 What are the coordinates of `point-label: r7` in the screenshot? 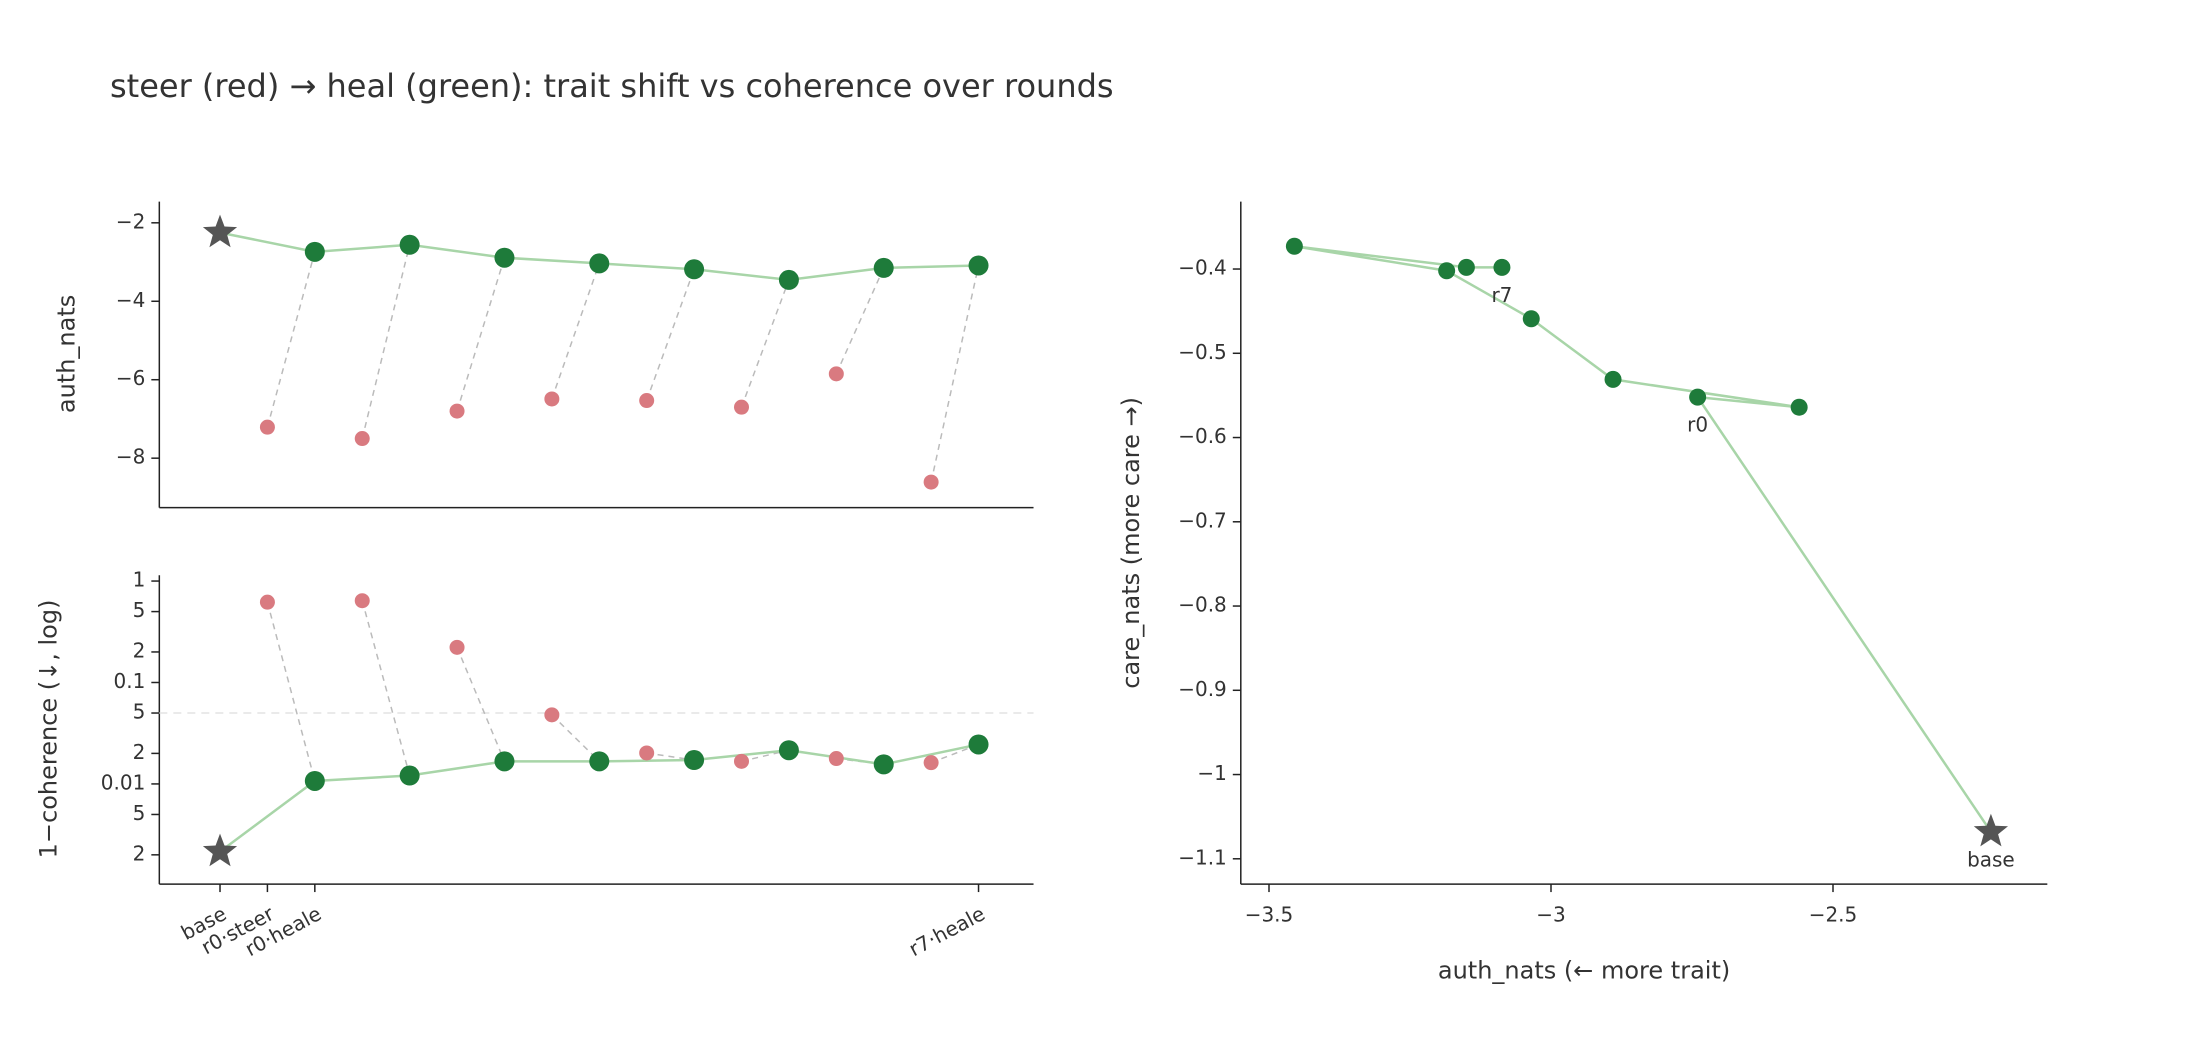 It's located at (1501, 295).